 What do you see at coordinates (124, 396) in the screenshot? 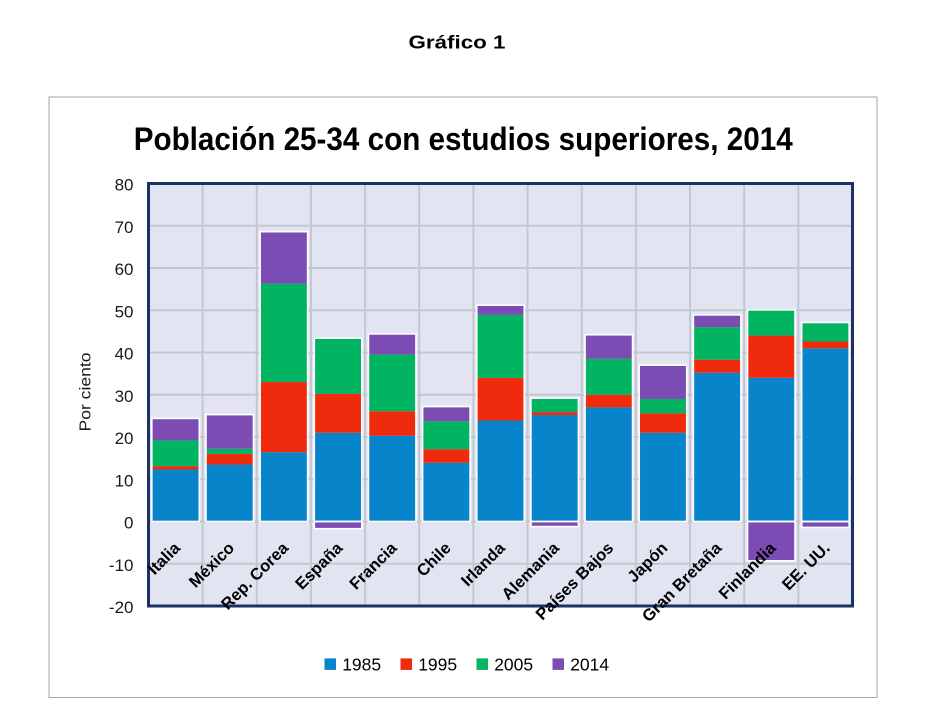
I see `svg-text: 30` at bounding box center [124, 396].